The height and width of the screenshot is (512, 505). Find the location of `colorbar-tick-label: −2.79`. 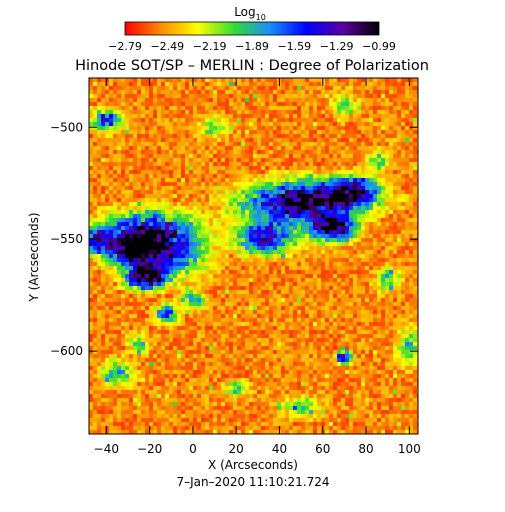

colorbar-tick-label: −2.79 is located at coordinates (125, 46).